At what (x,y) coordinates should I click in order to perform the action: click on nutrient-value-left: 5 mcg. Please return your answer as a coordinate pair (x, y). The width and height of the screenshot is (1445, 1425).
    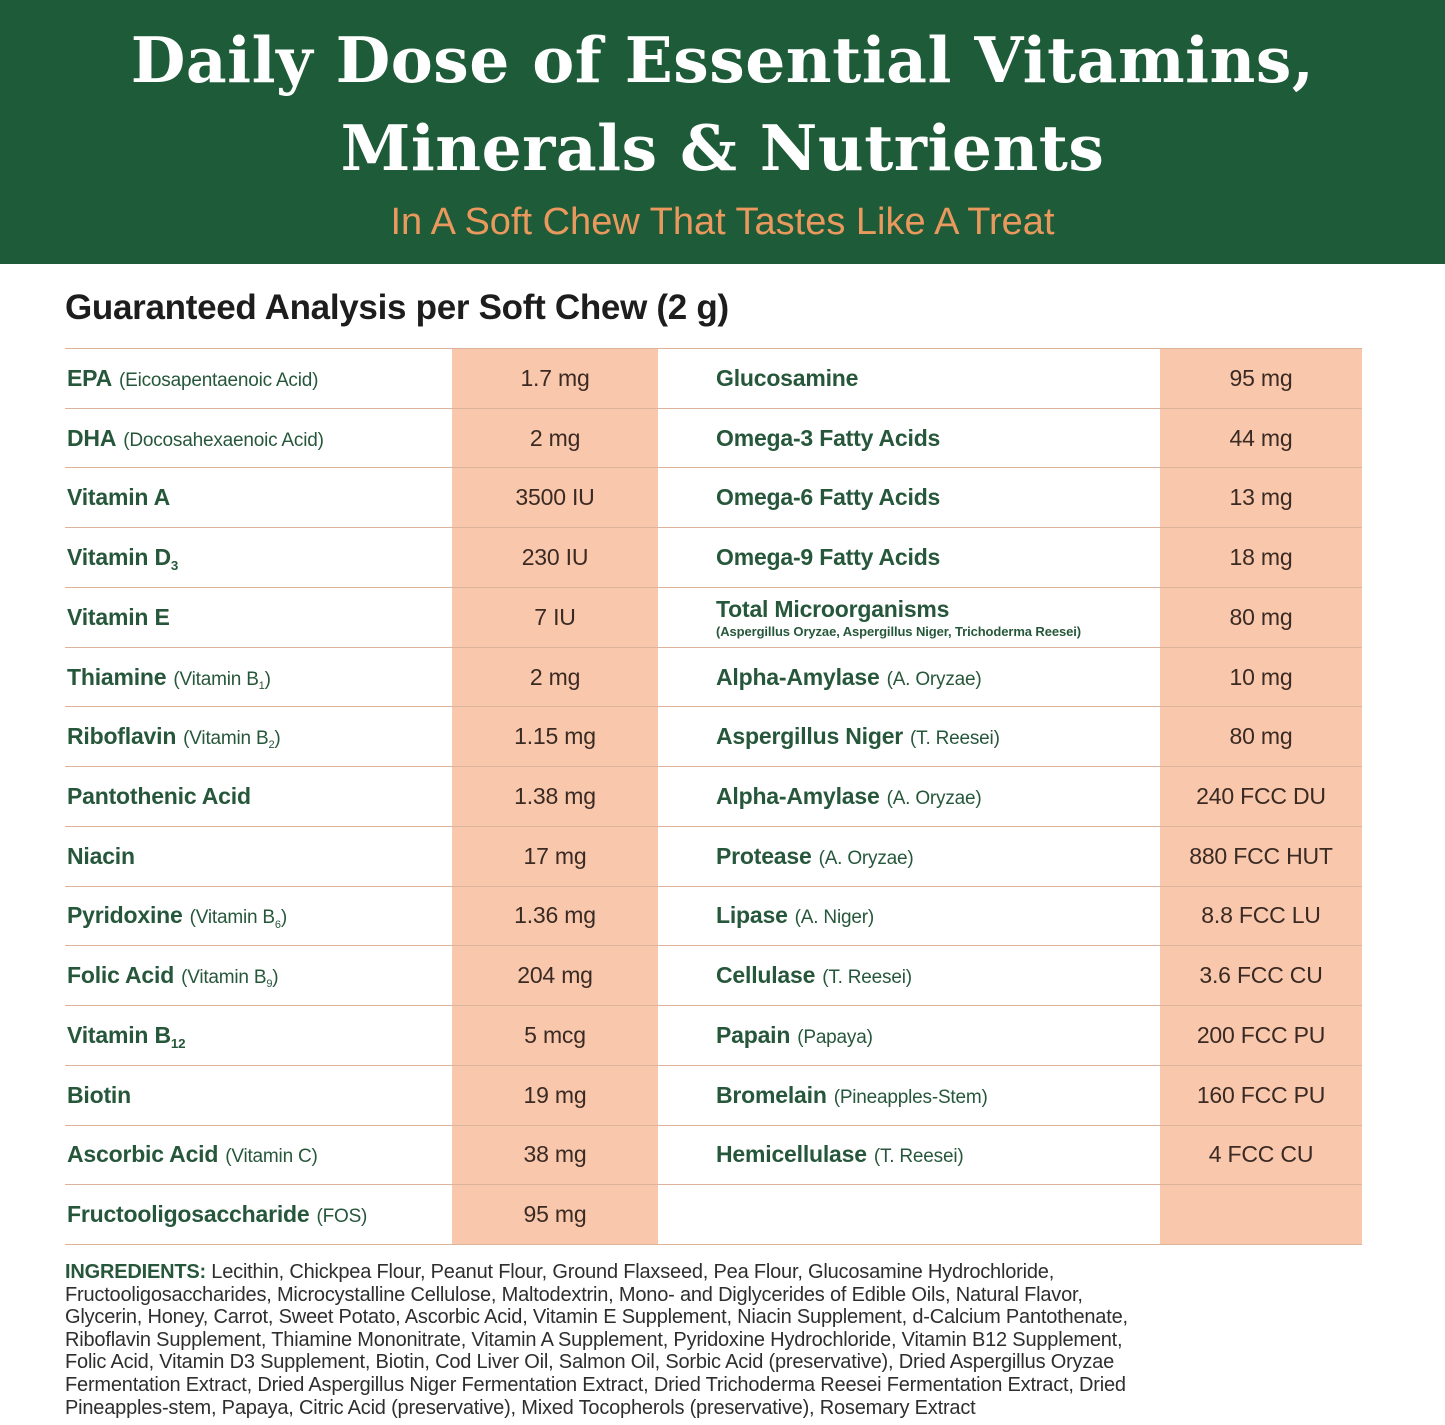
    Looking at the image, I should click on (555, 1035).